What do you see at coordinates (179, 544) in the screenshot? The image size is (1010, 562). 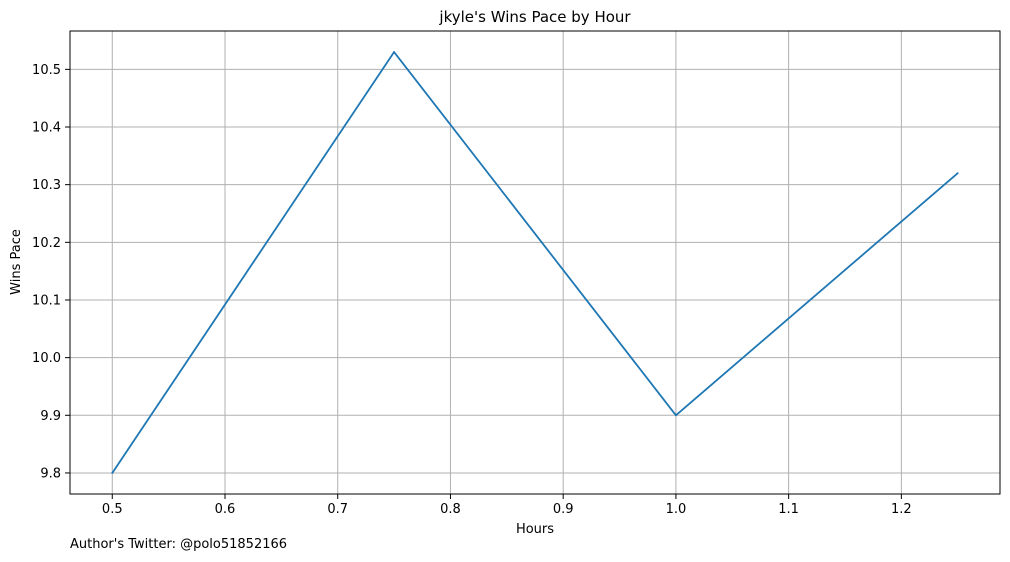 I see `author-credit: Author's Twitter: @polo51852166` at bounding box center [179, 544].